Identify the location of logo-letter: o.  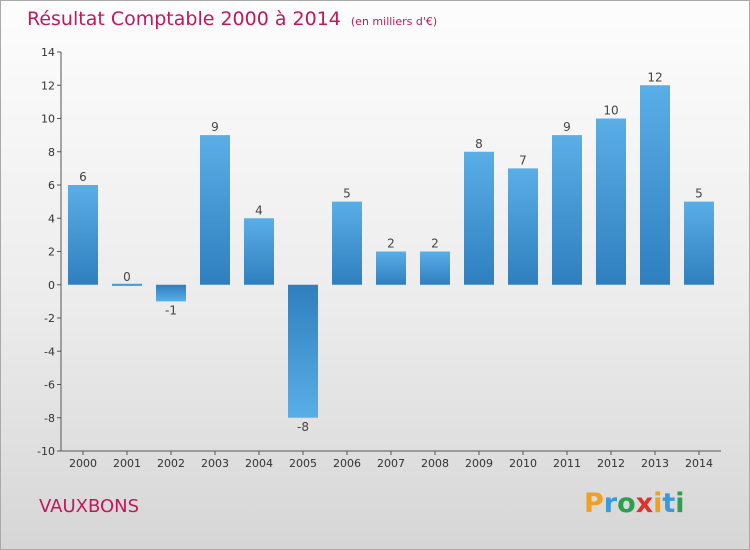
(626, 503).